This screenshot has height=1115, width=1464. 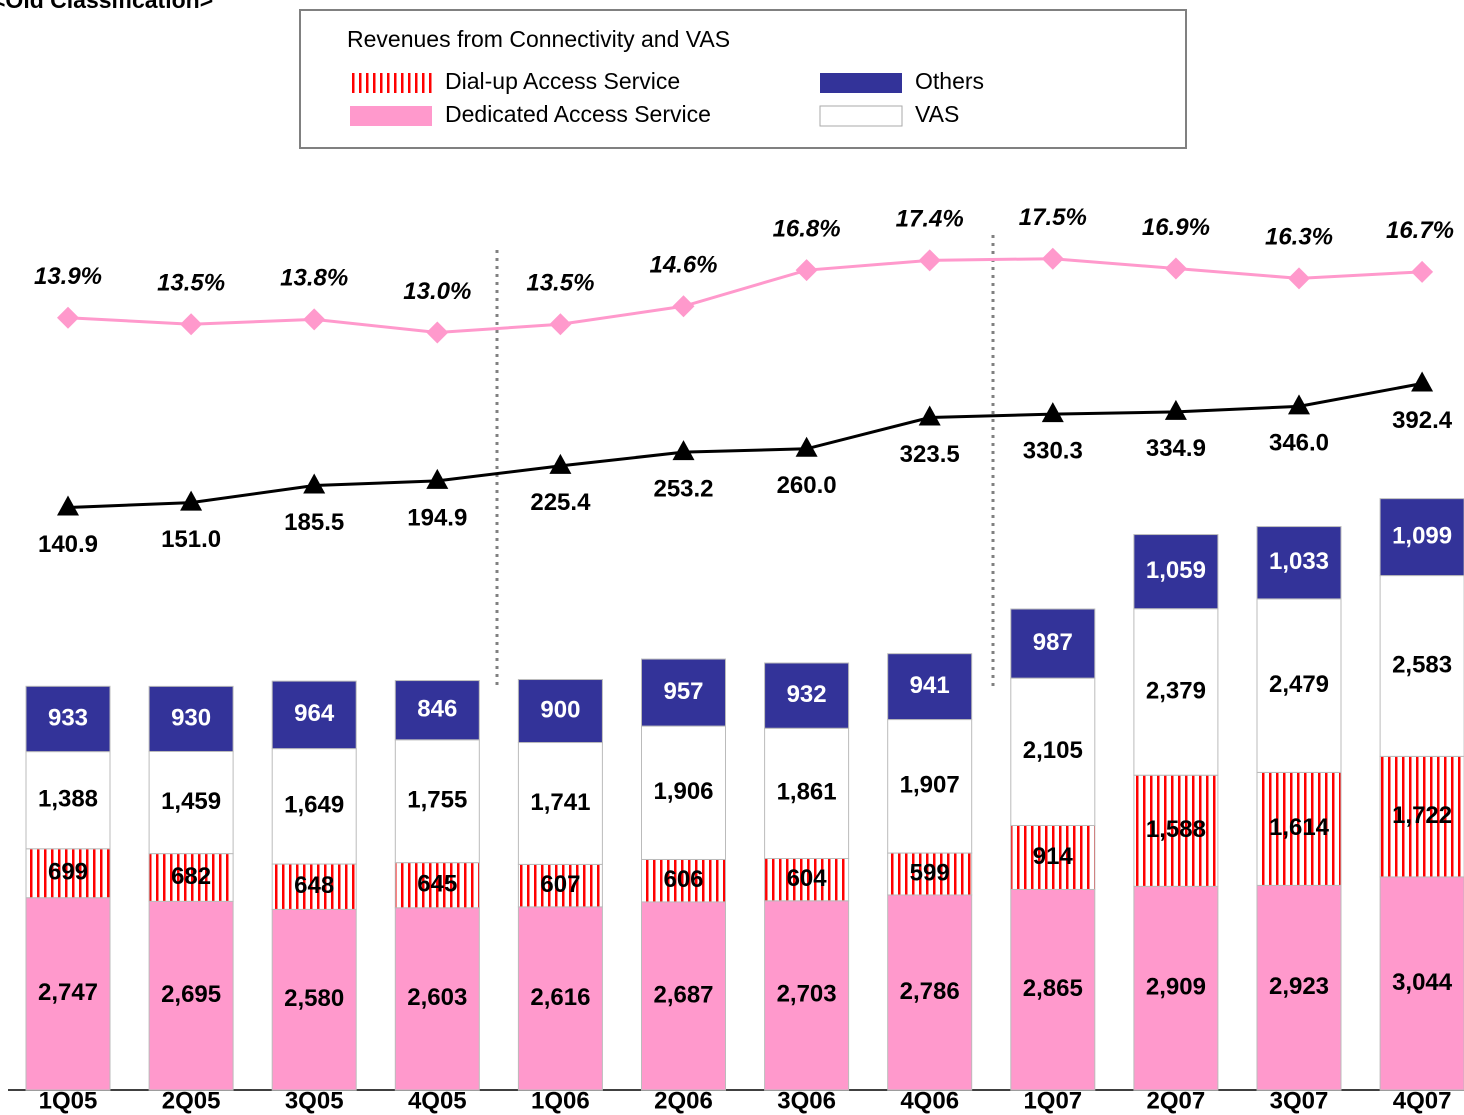 I want to click on data-label: 606, so click(x=683, y=879).